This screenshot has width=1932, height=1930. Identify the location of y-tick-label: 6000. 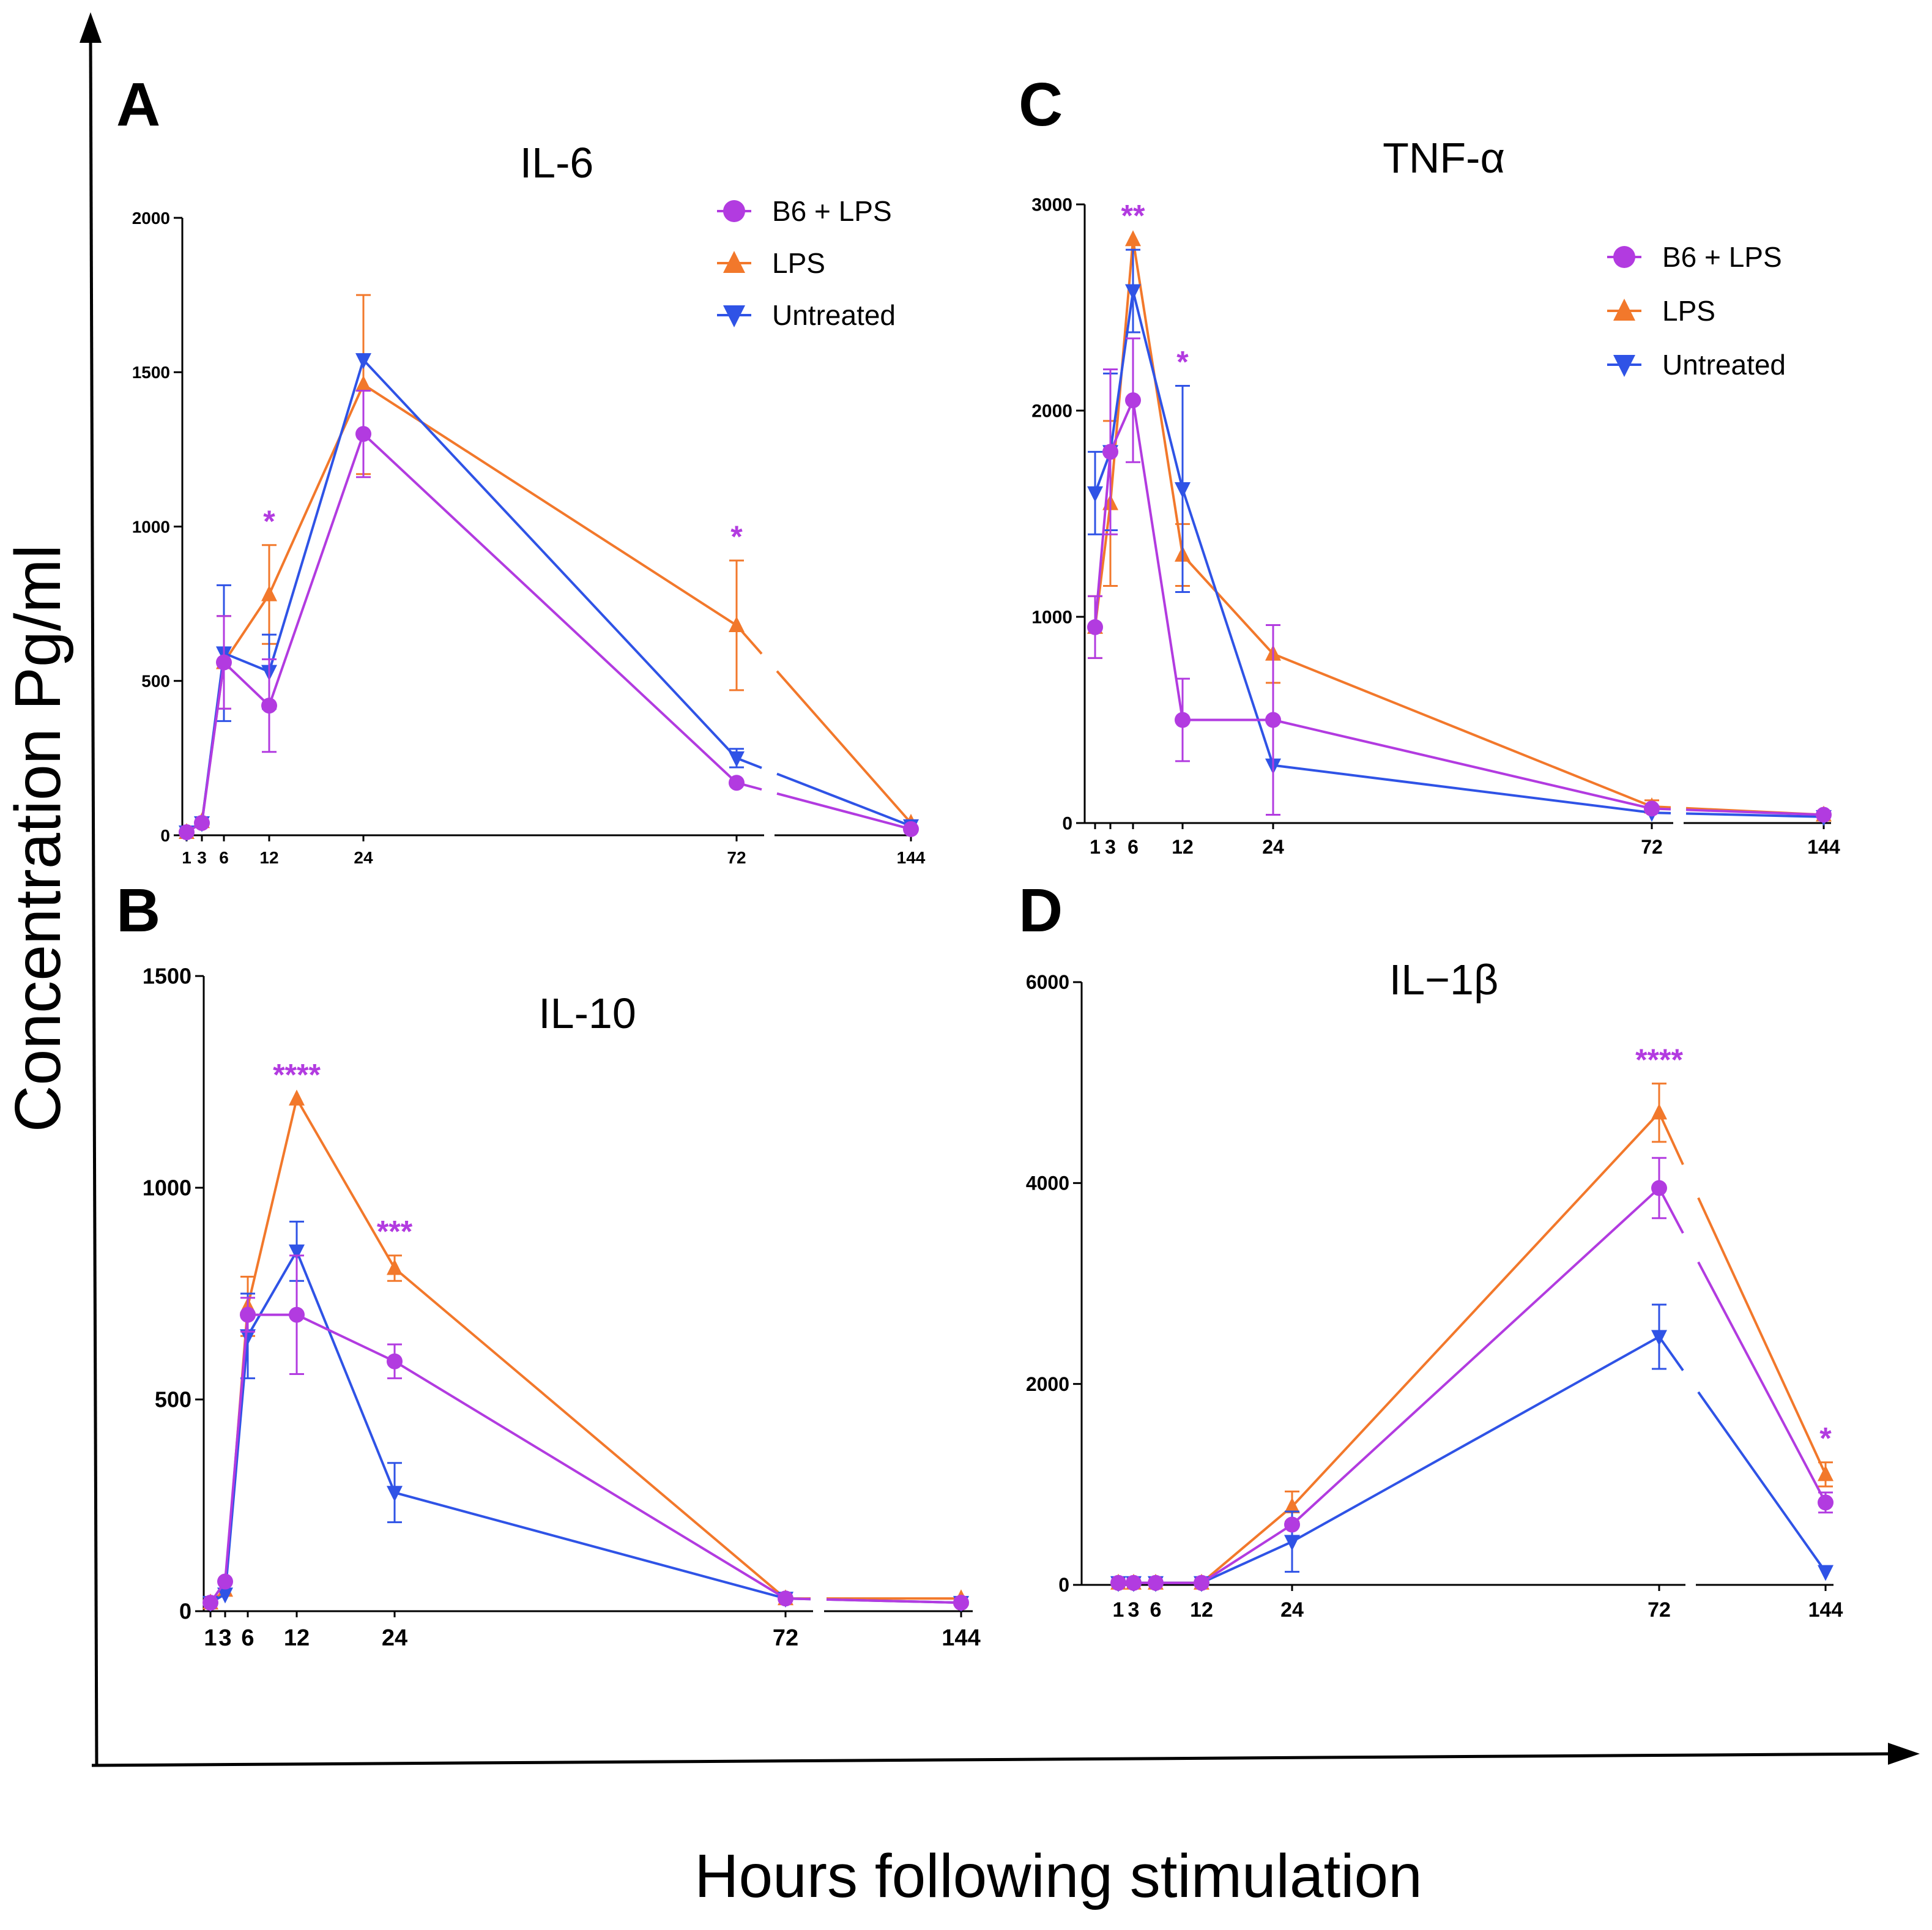
(1047, 982).